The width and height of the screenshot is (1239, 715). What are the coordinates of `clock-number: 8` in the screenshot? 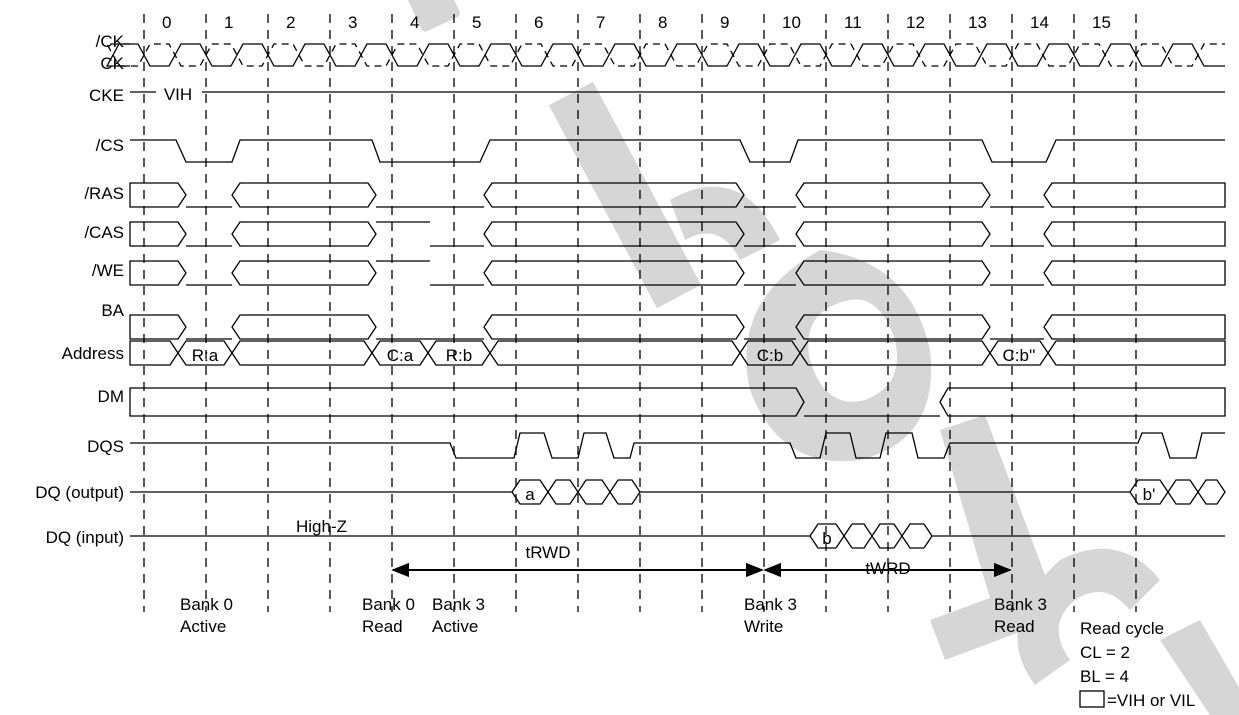 It's located at (662, 22).